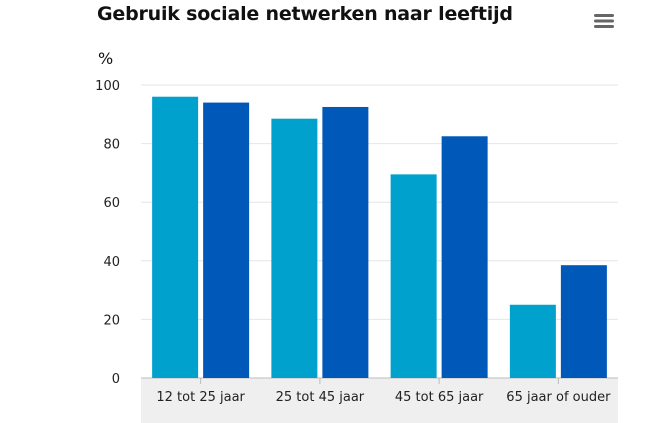 The height and width of the screenshot is (423, 667). What do you see at coordinates (111, 320) in the screenshot?
I see `y-tick-label: 20` at bounding box center [111, 320].